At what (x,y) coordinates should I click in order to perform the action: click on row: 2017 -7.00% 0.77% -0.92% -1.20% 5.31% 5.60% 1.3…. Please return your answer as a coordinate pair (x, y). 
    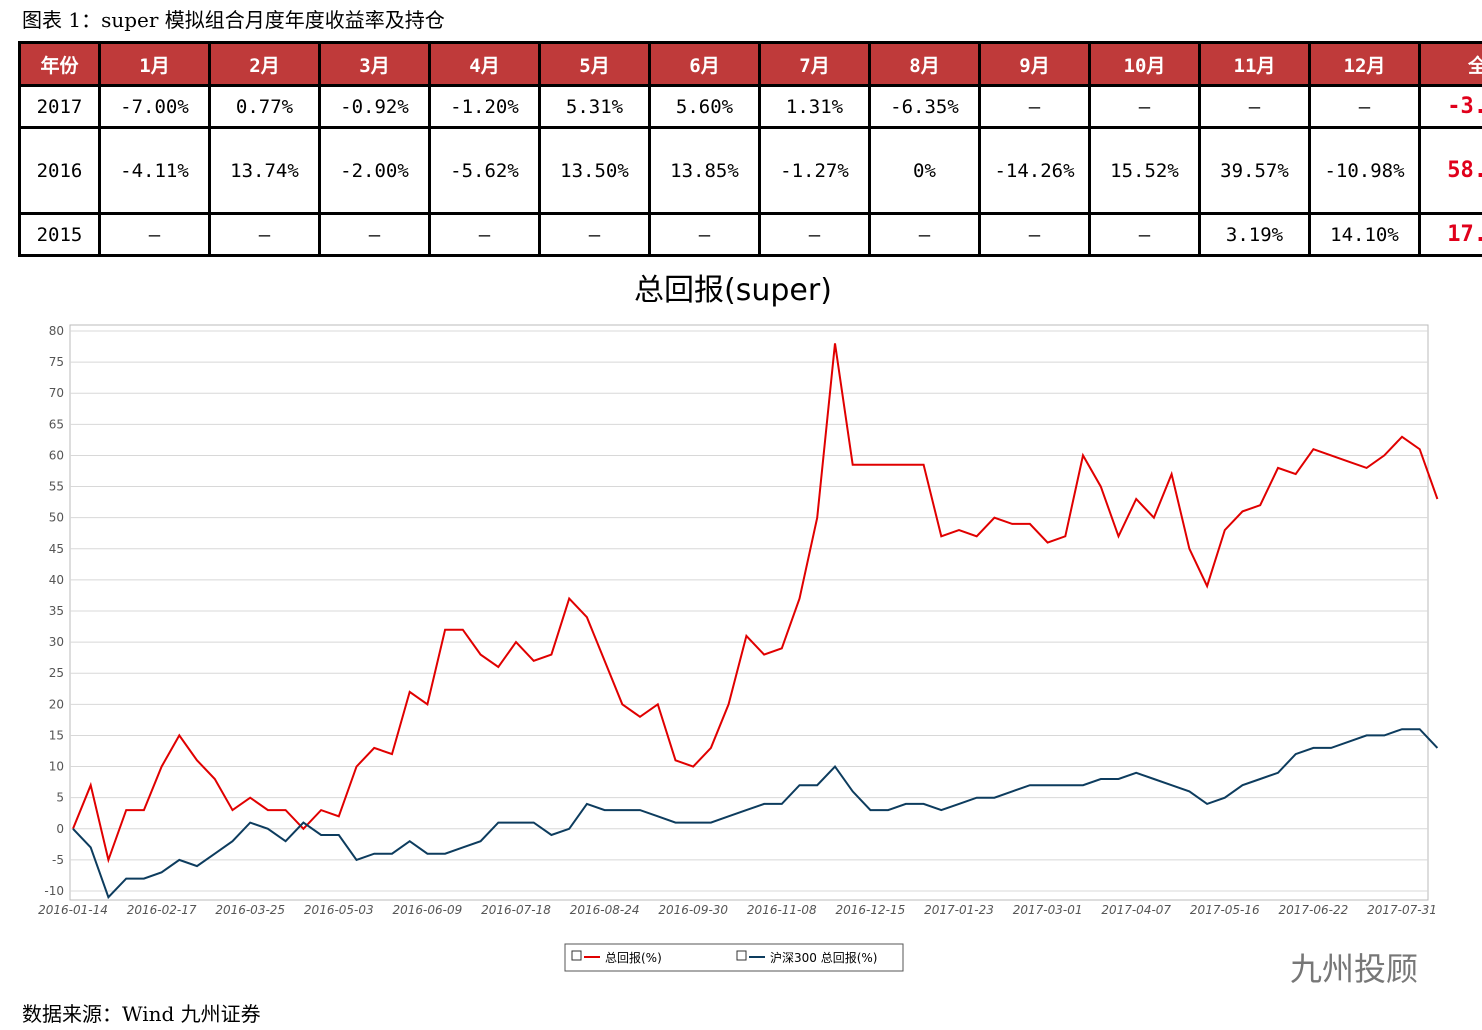
    Looking at the image, I should click on (750, 106).